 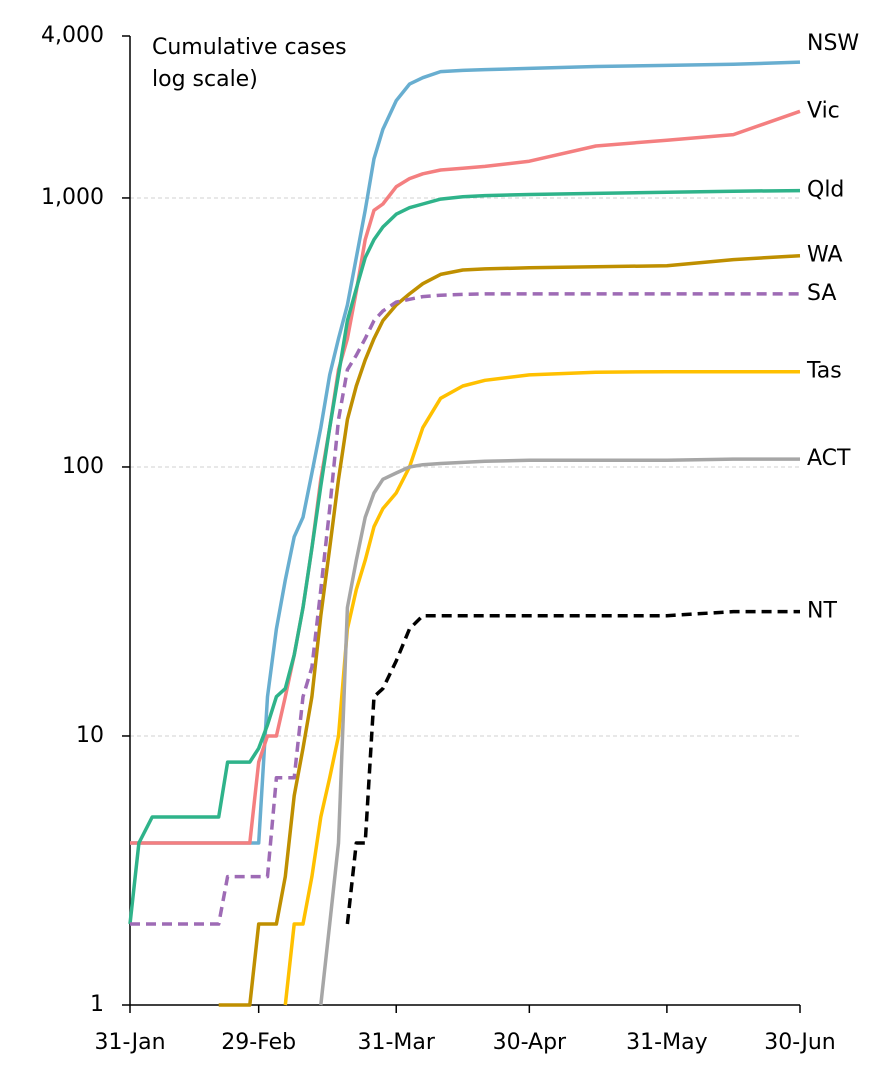 I want to click on series-label: Tas, so click(x=824, y=371).